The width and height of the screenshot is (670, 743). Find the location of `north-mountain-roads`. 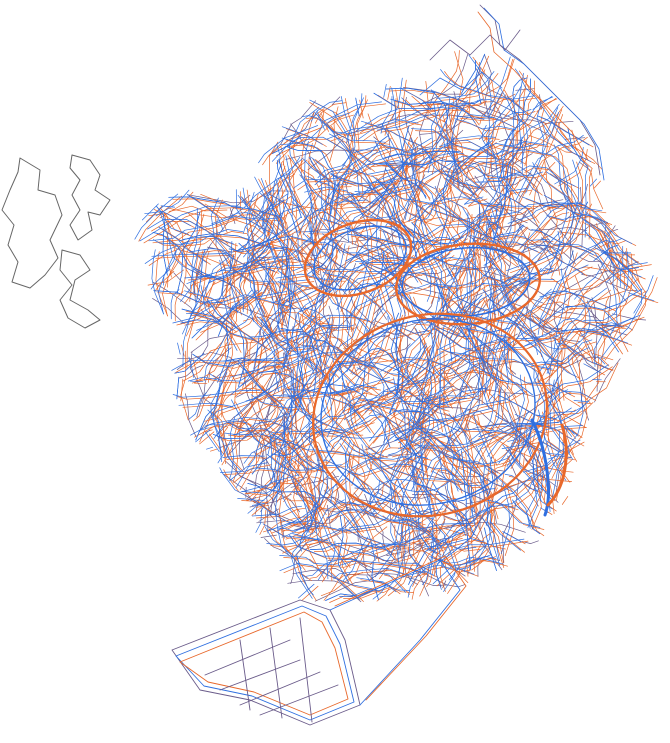

north-mountain-roads is located at coordinates (512, 92).